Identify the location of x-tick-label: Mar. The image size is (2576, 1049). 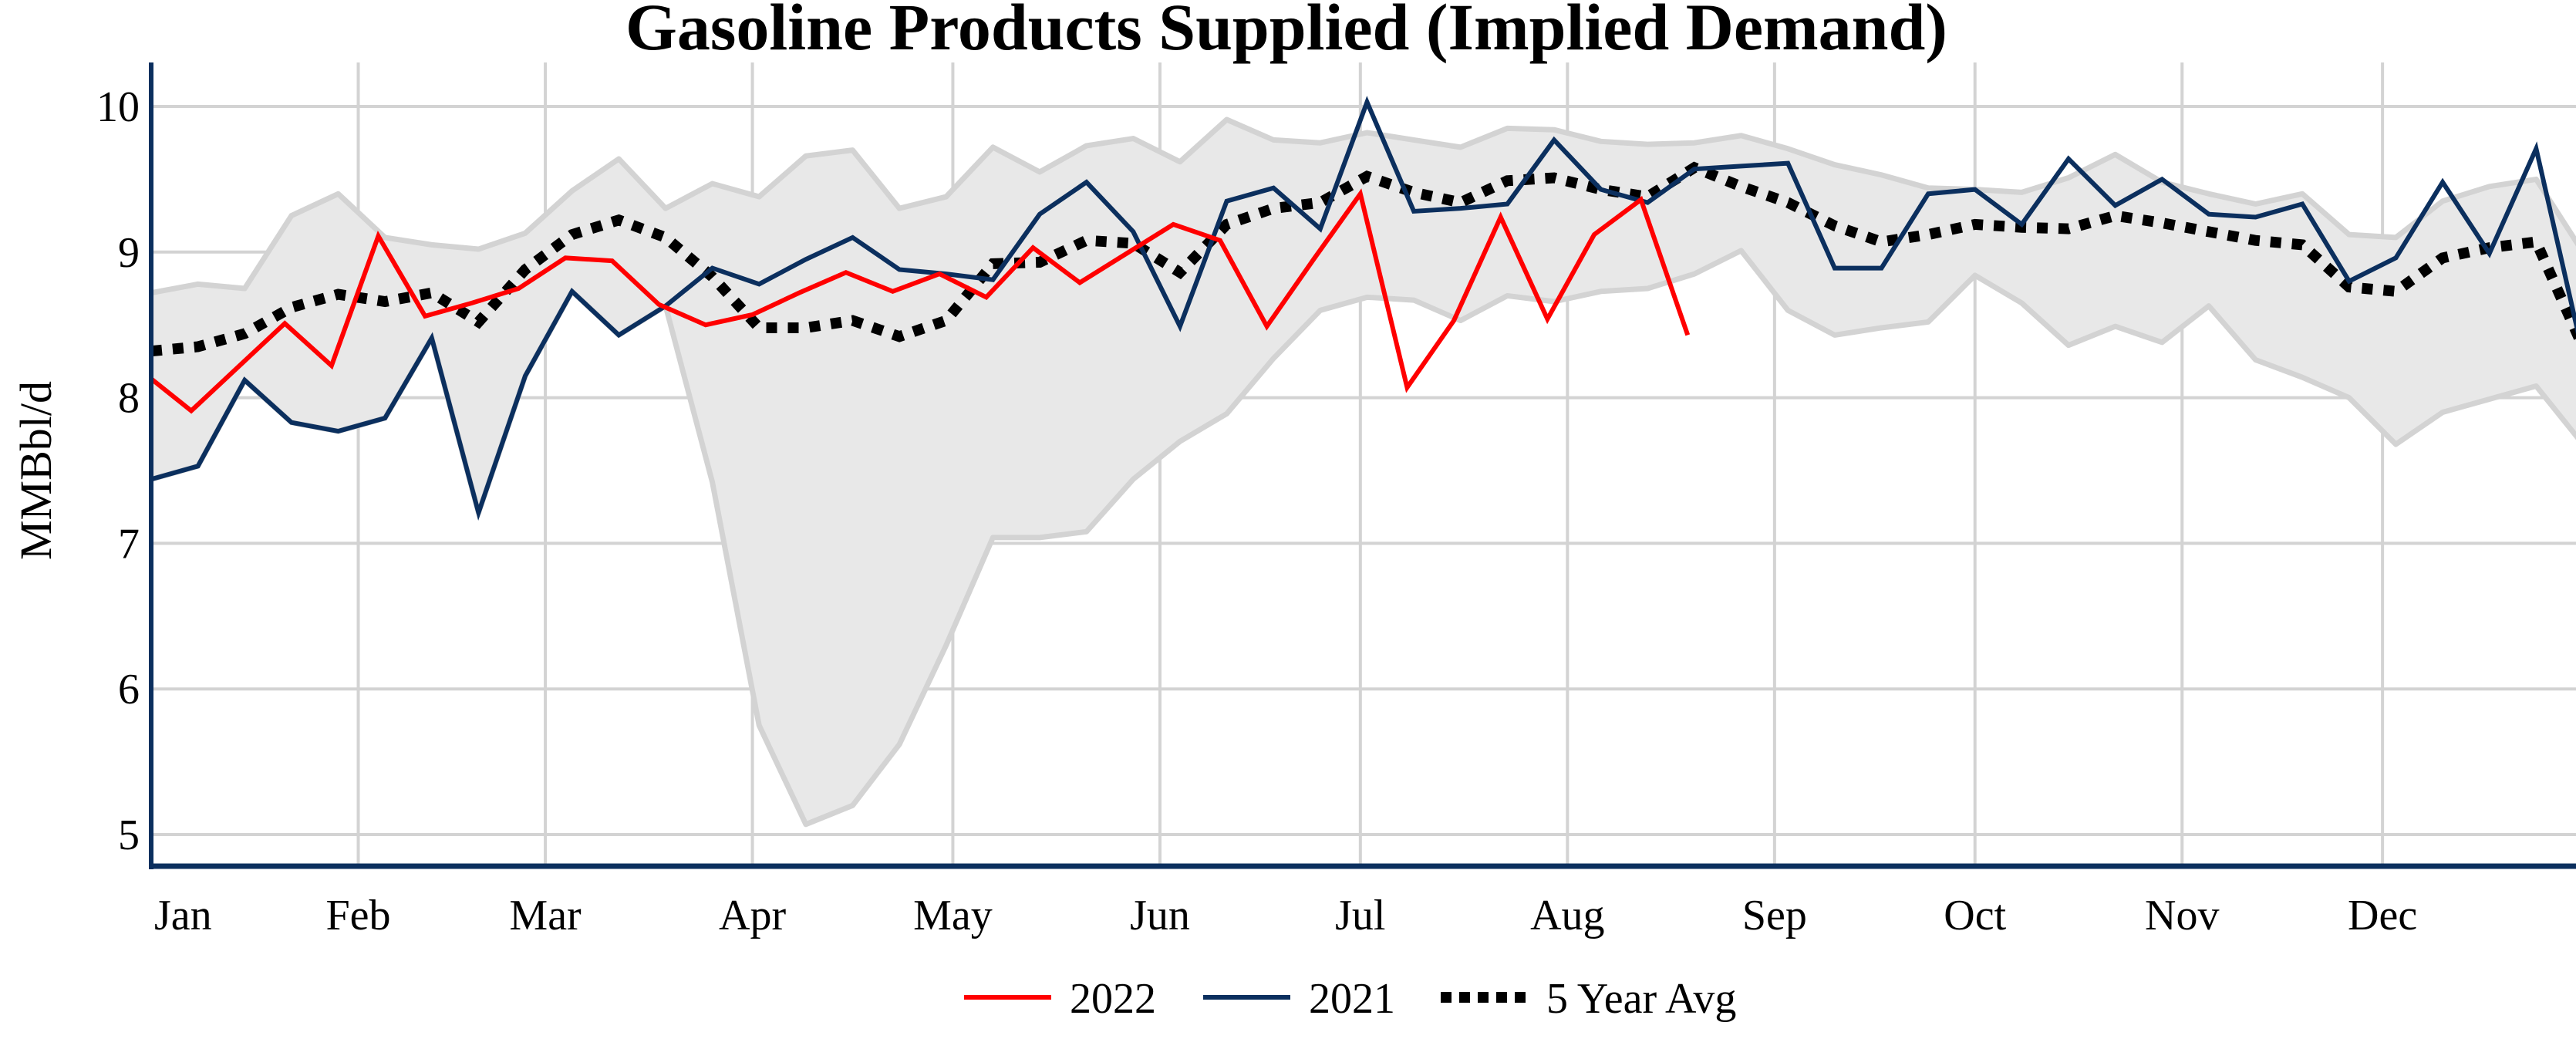
(545, 915).